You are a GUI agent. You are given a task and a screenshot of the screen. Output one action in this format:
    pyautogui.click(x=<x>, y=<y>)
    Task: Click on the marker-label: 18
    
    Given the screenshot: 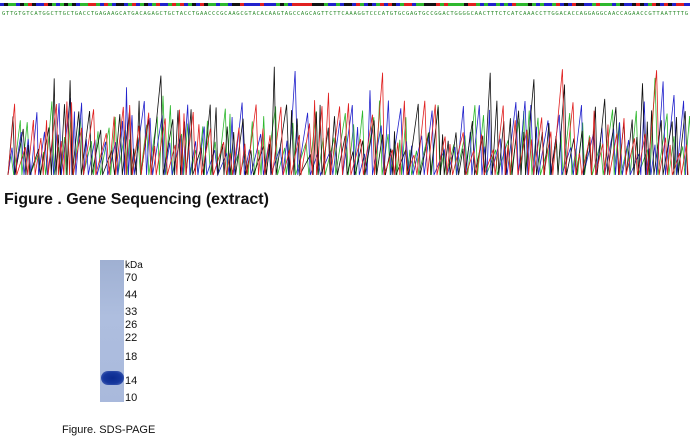 What is the action you would take?
    pyautogui.click(x=131, y=357)
    